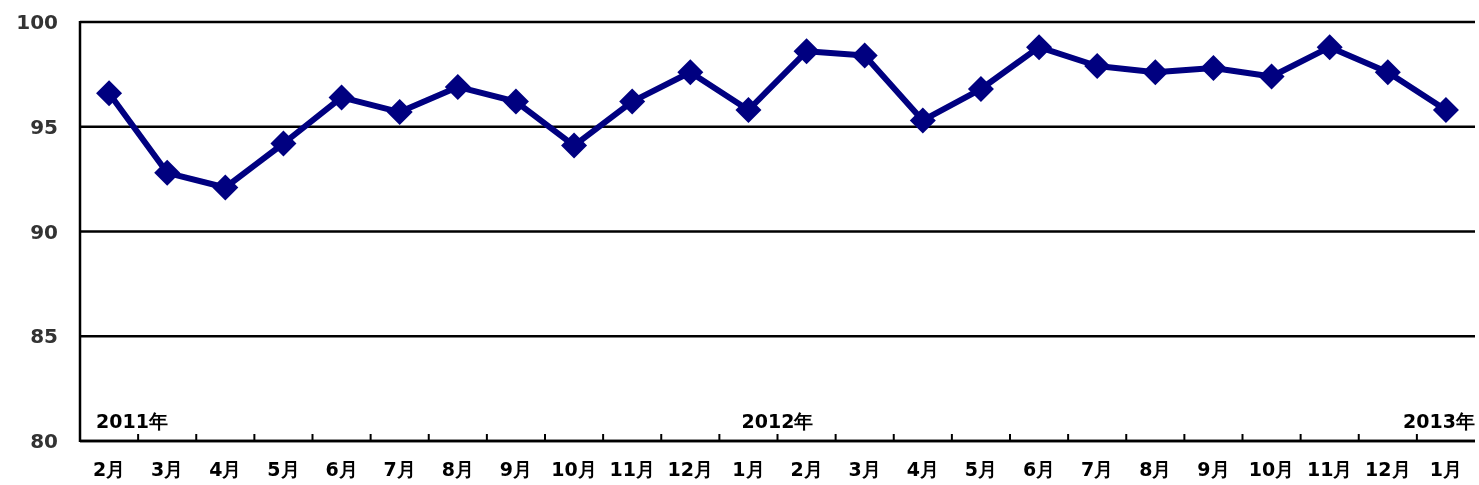 The height and width of the screenshot is (485, 1479). What do you see at coordinates (1439, 421) in the screenshot?
I see `annotation: 2013年` at bounding box center [1439, 421].